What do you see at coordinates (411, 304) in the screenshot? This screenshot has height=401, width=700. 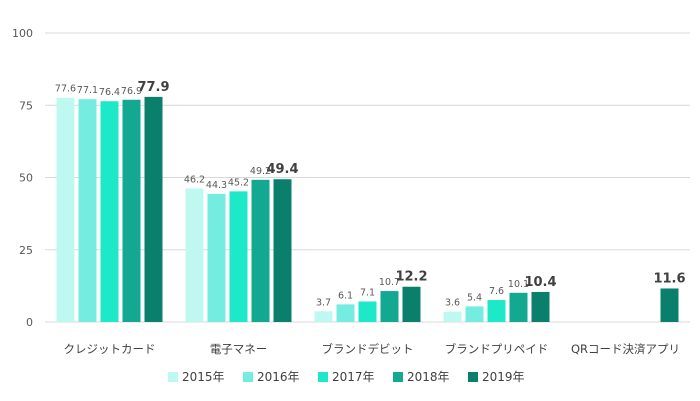 I see `bar-2019年-ブランドデビット` at bounding box center [411, 304].